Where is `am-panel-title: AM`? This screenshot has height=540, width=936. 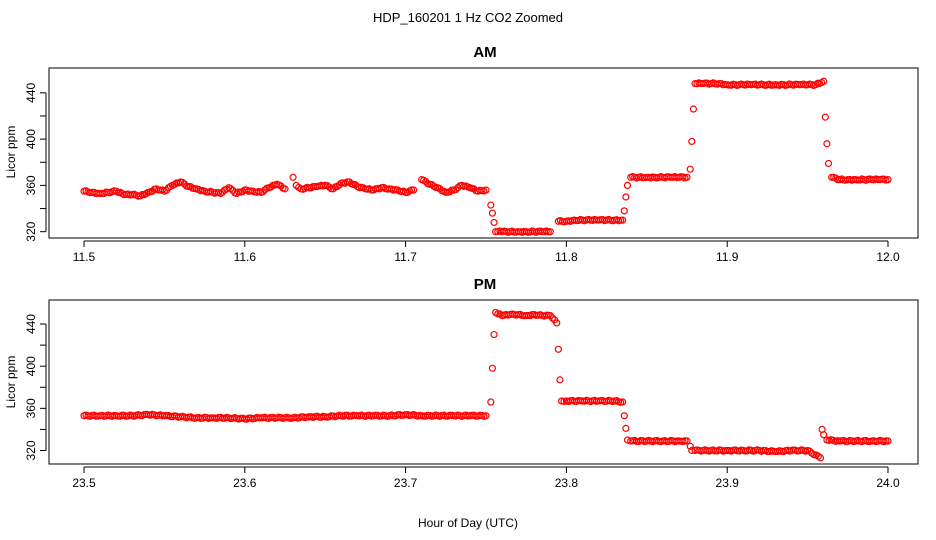 am-panel-title: AM is located at coordinates (484, 52).